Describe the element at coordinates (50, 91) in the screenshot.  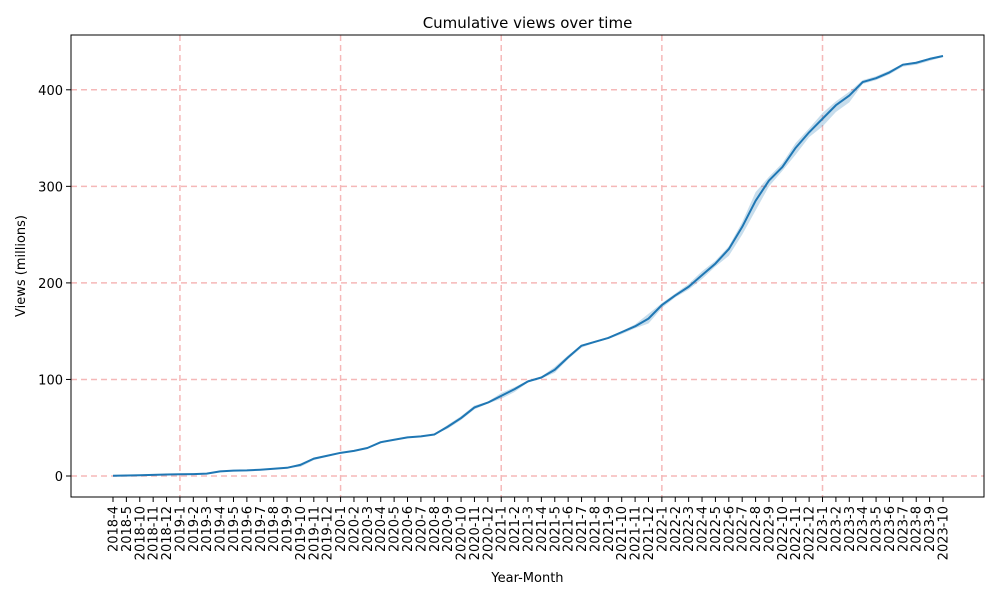
I see `y-tick-label: 400` at that location.